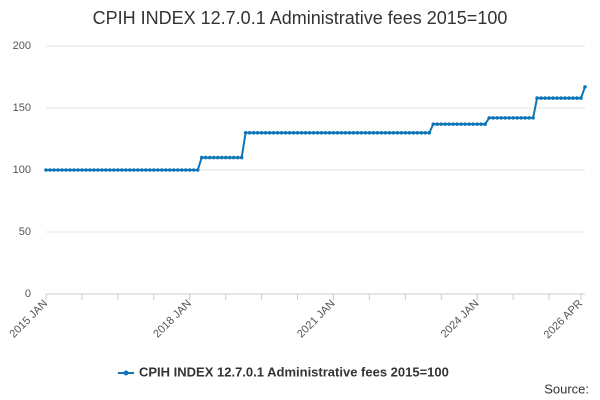 This screenshot has width=600, height=400. I want to click on x-tick-label: 2021 JAN, so click(316, 319).